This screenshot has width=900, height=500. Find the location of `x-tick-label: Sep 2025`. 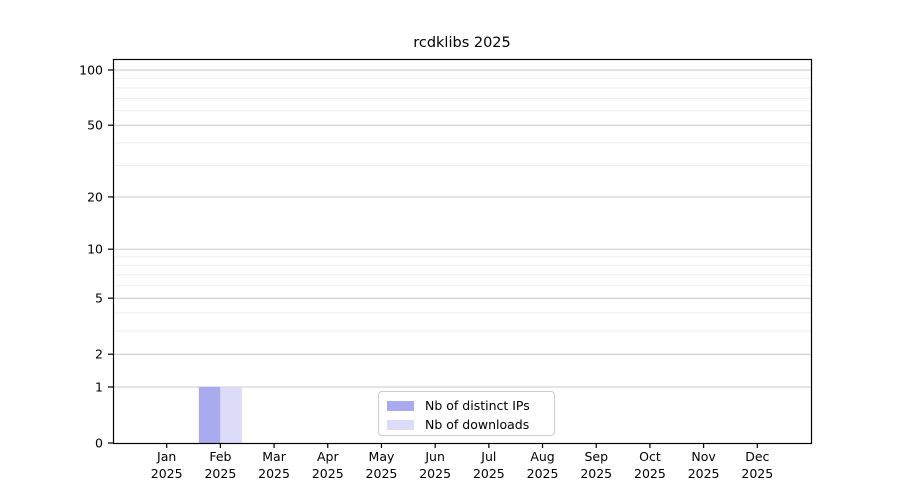

x-tick-label: Sep 2025 is located at coordinates (596, 465).